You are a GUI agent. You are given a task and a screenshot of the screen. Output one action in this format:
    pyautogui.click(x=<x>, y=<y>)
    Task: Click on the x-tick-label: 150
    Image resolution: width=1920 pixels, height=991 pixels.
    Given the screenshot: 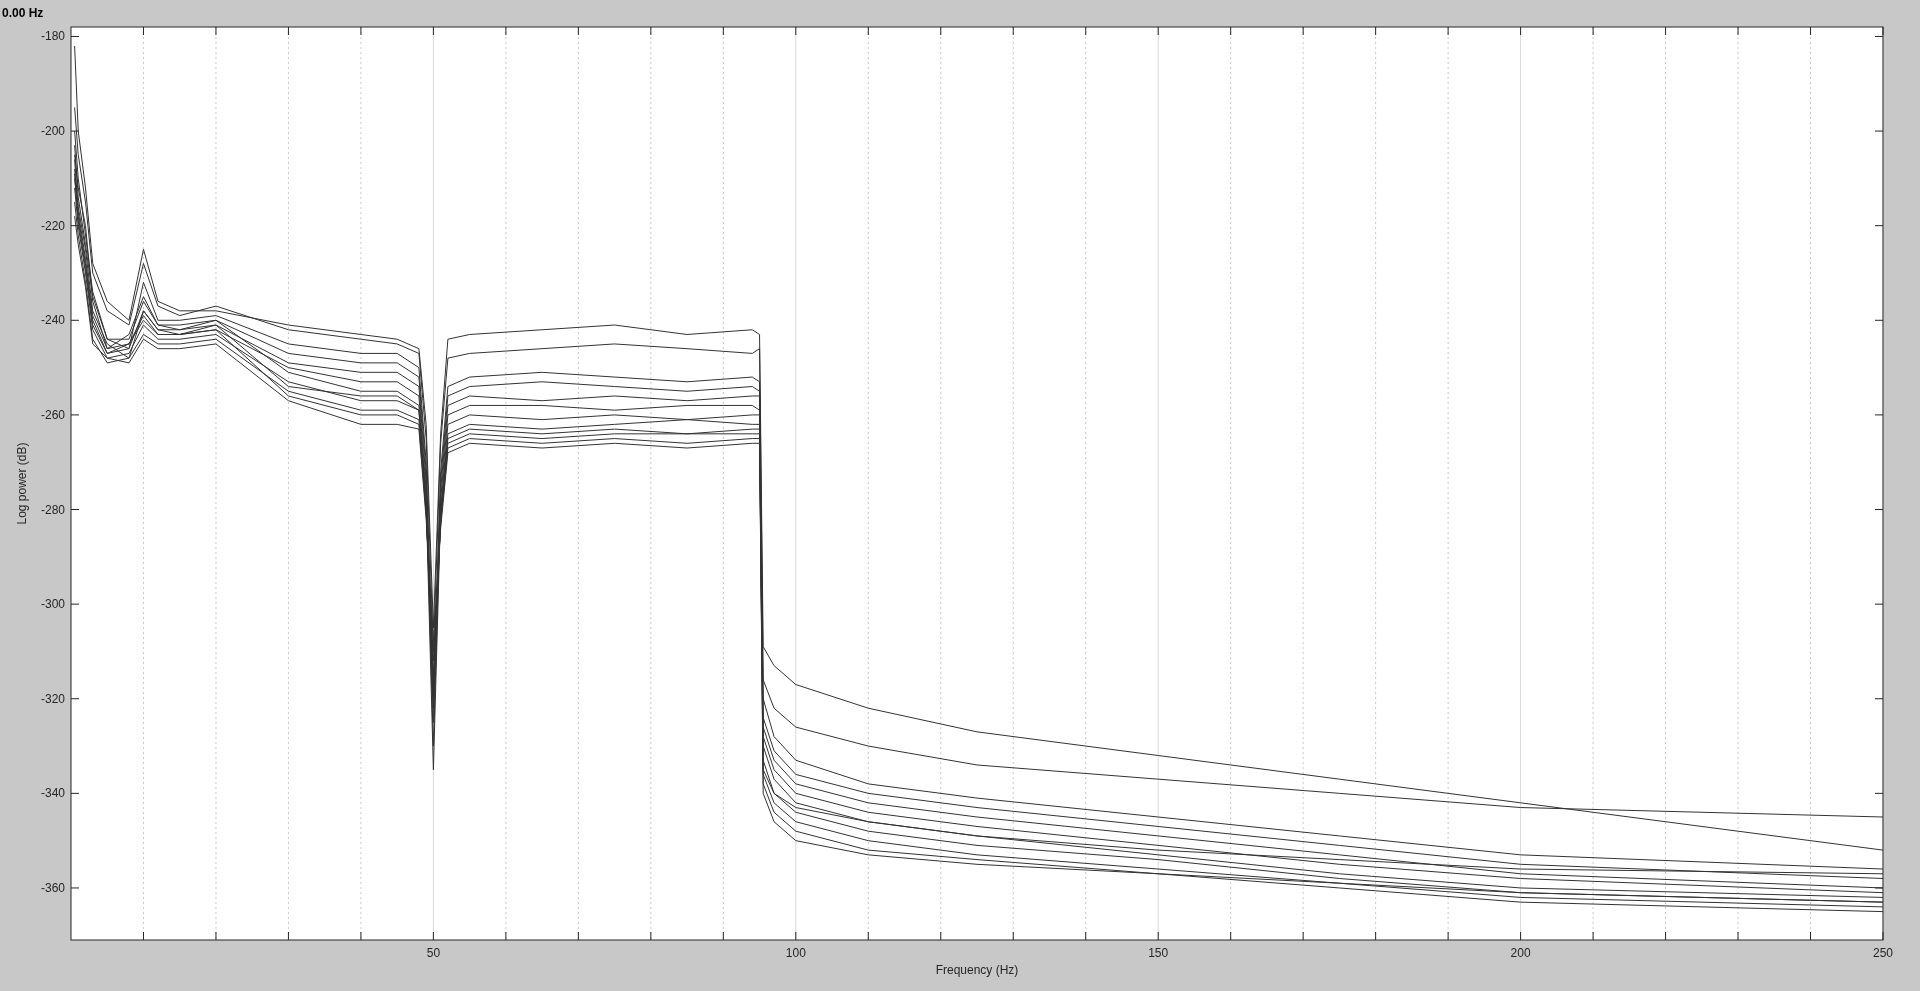 What is the action you would take?
    pyautogui.click(x=1158, y=953)
    